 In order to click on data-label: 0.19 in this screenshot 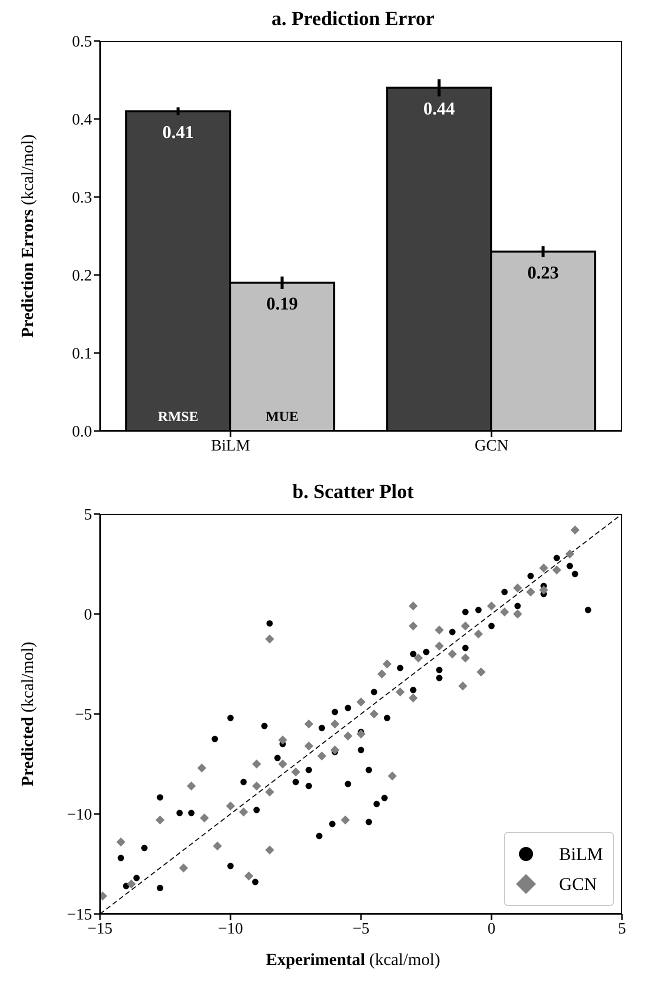, I will do `click(282, 304)`.